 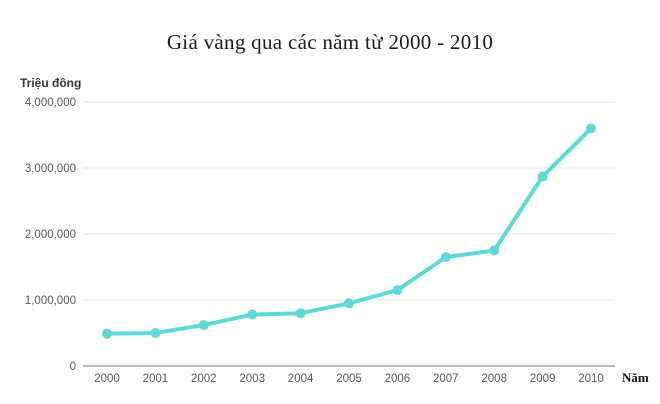 I want to click on x-tick-label: 2009, so click(x=543, y=379).